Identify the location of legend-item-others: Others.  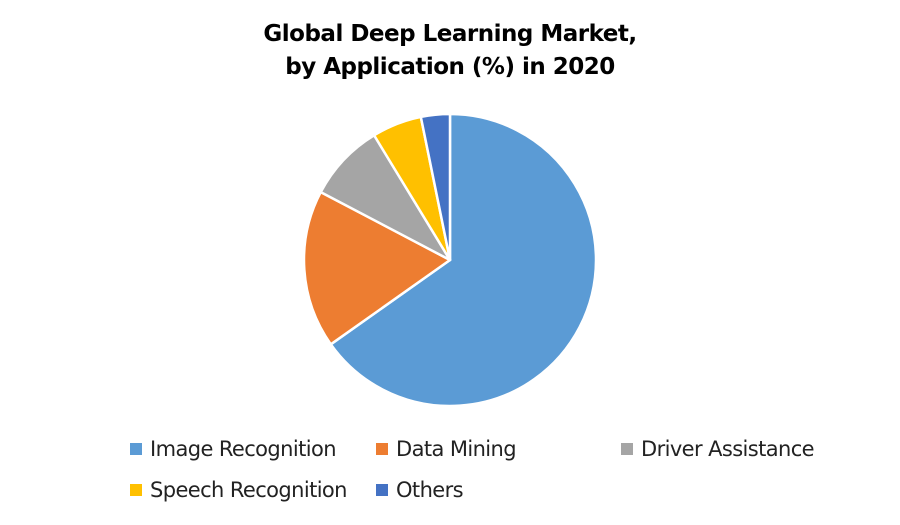
(420, 490).